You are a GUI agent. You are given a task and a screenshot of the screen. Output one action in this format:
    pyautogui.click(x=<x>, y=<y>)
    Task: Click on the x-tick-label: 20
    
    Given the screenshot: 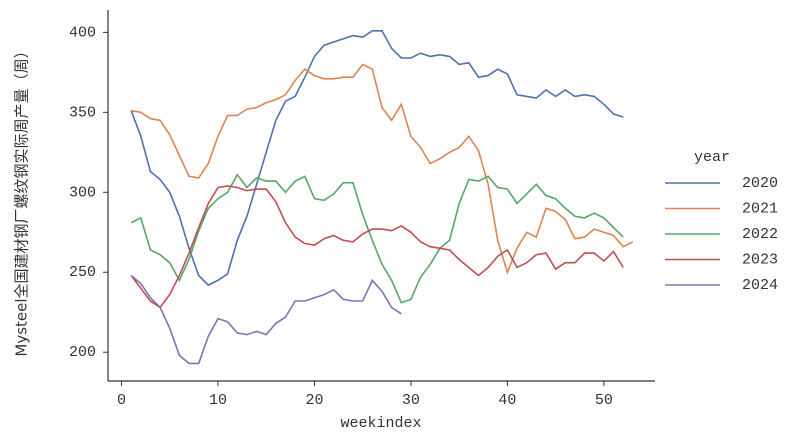 What is the action you would take?
    pyautogui.click(x=314, y=400)
    